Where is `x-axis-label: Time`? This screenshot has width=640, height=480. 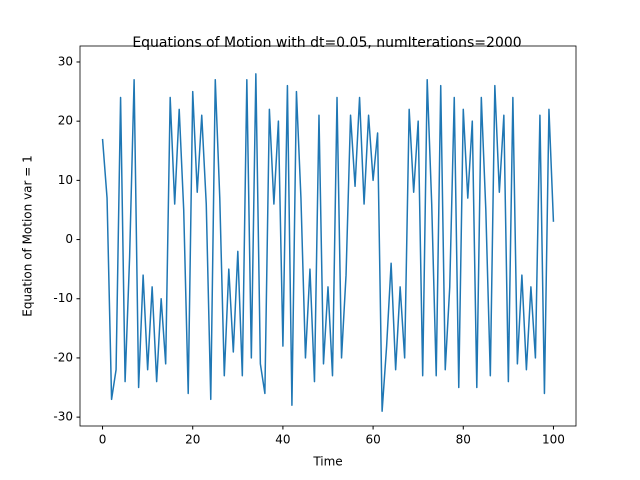
x-axis-label: Time is located at coordinates (327, 462).